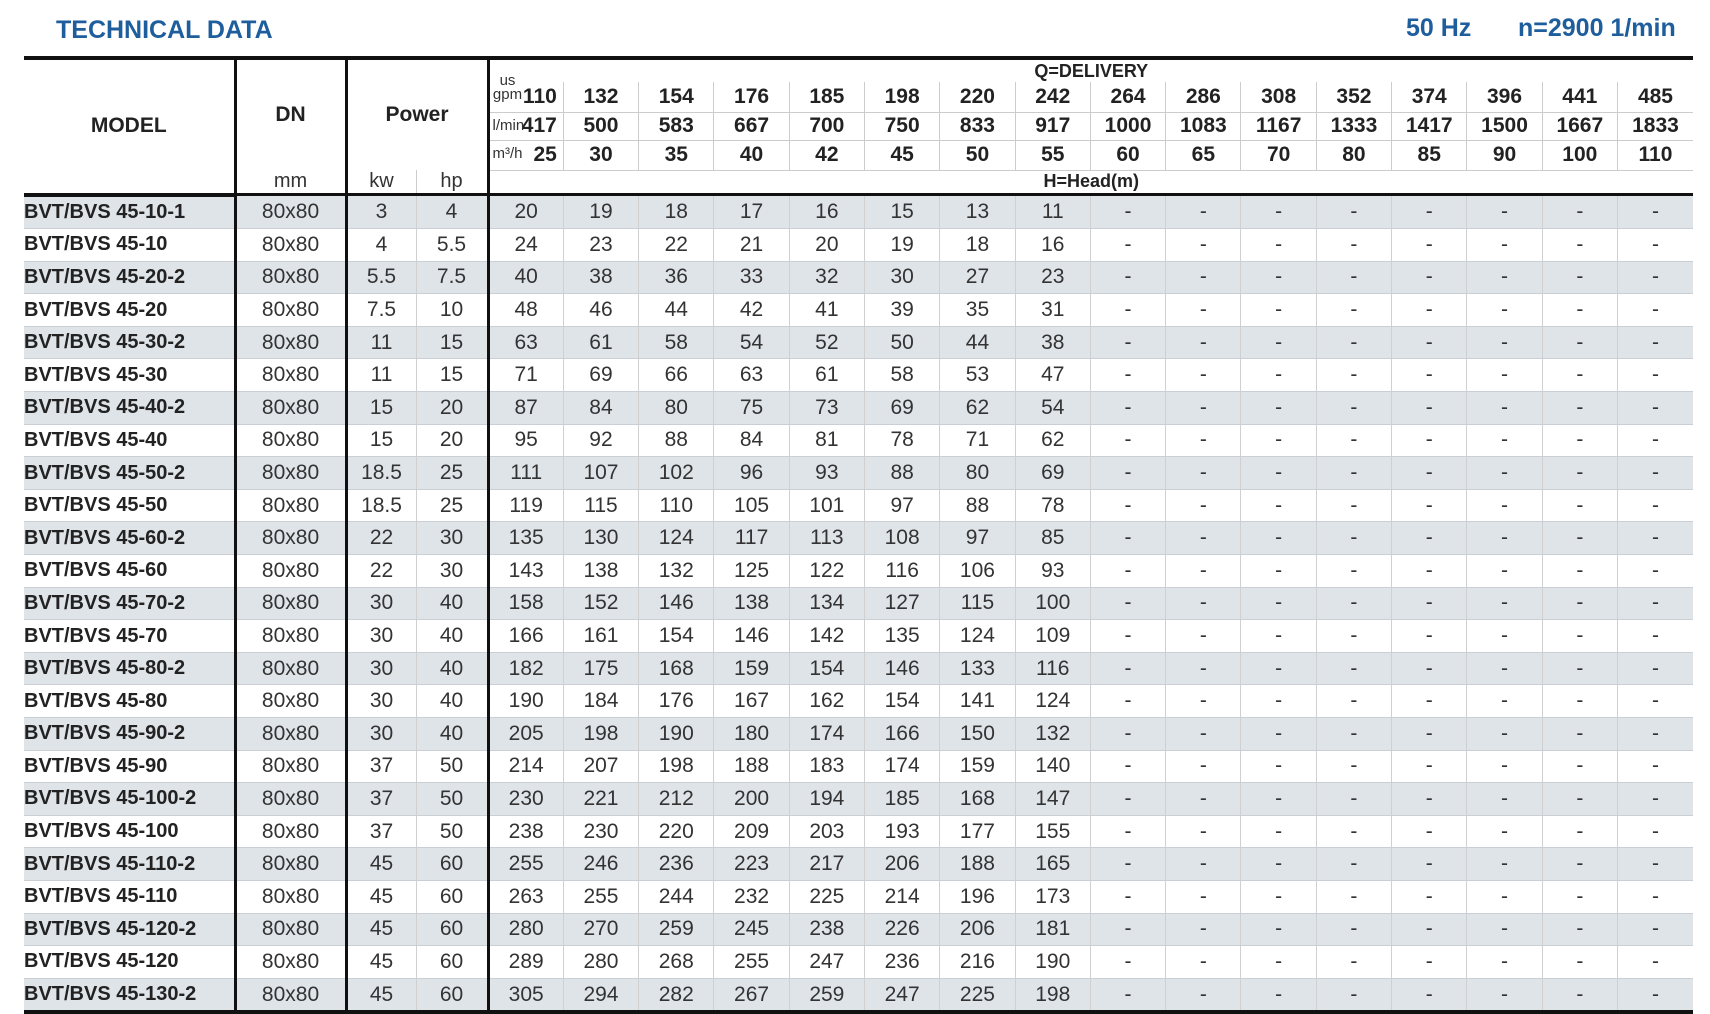  Describe the element at coordinates (1090, 183) in the screenshot. I see `head-header: H=Head(m)` at that location.